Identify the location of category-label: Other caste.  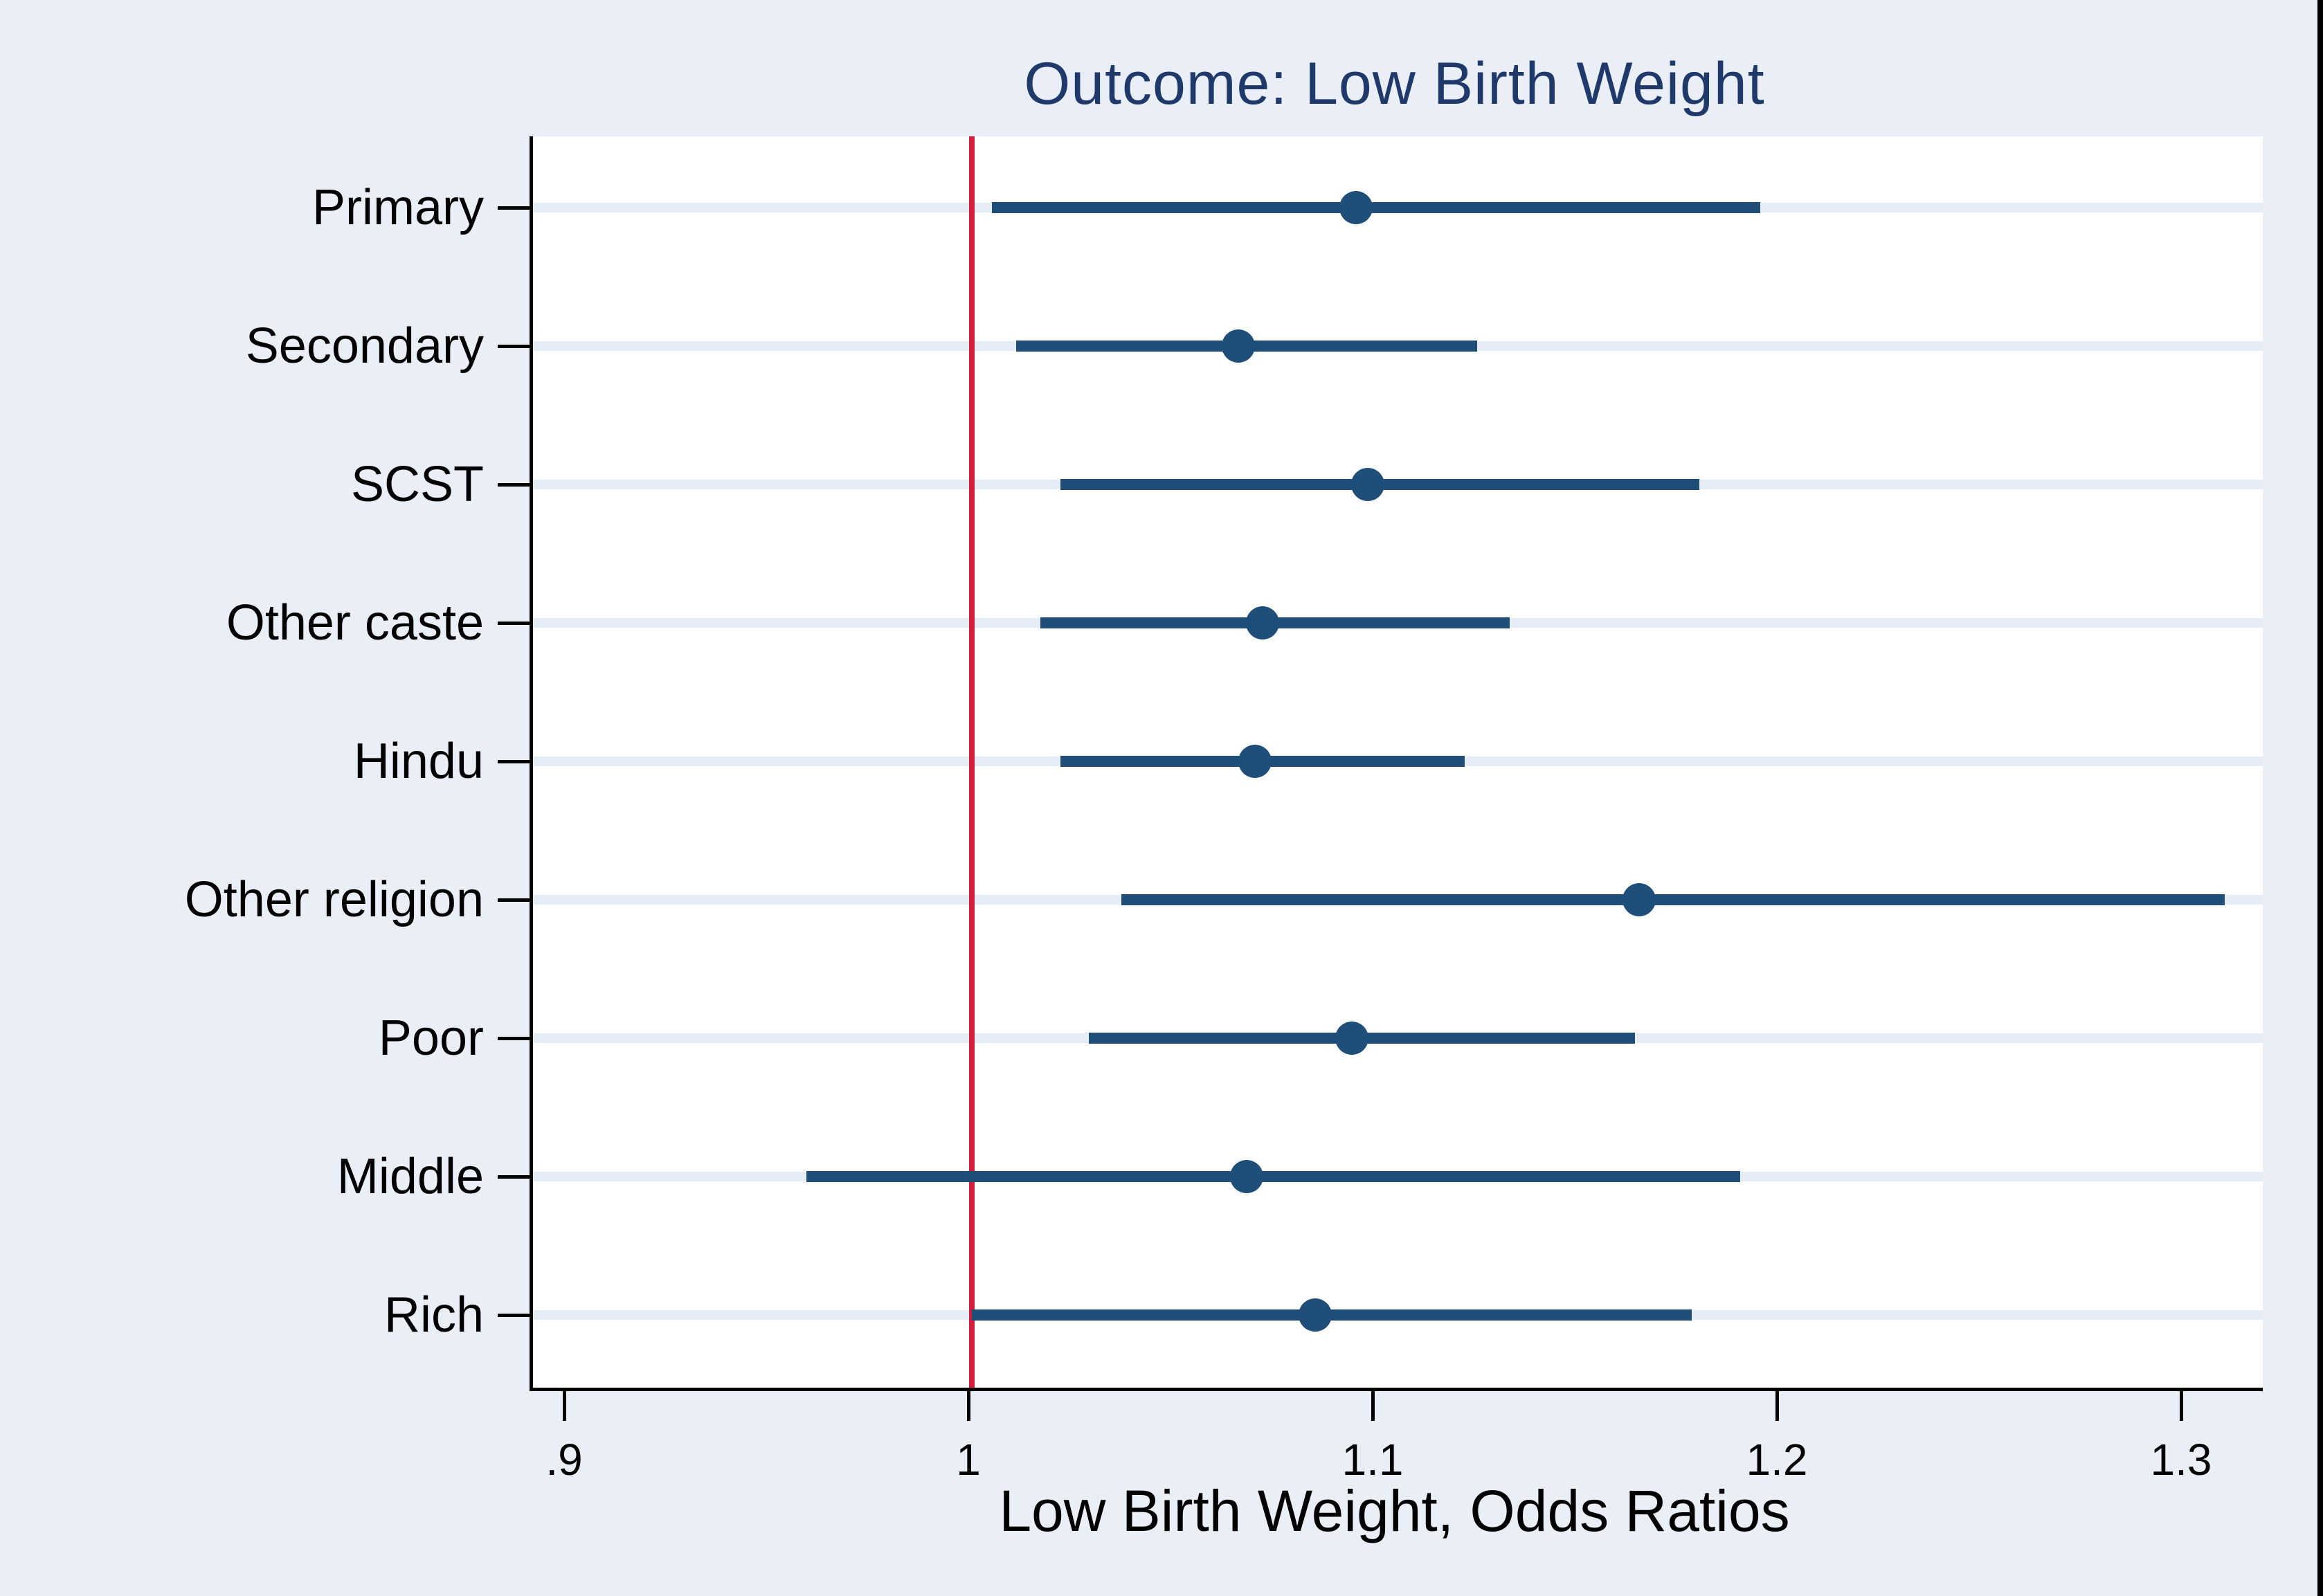
(355, 623).